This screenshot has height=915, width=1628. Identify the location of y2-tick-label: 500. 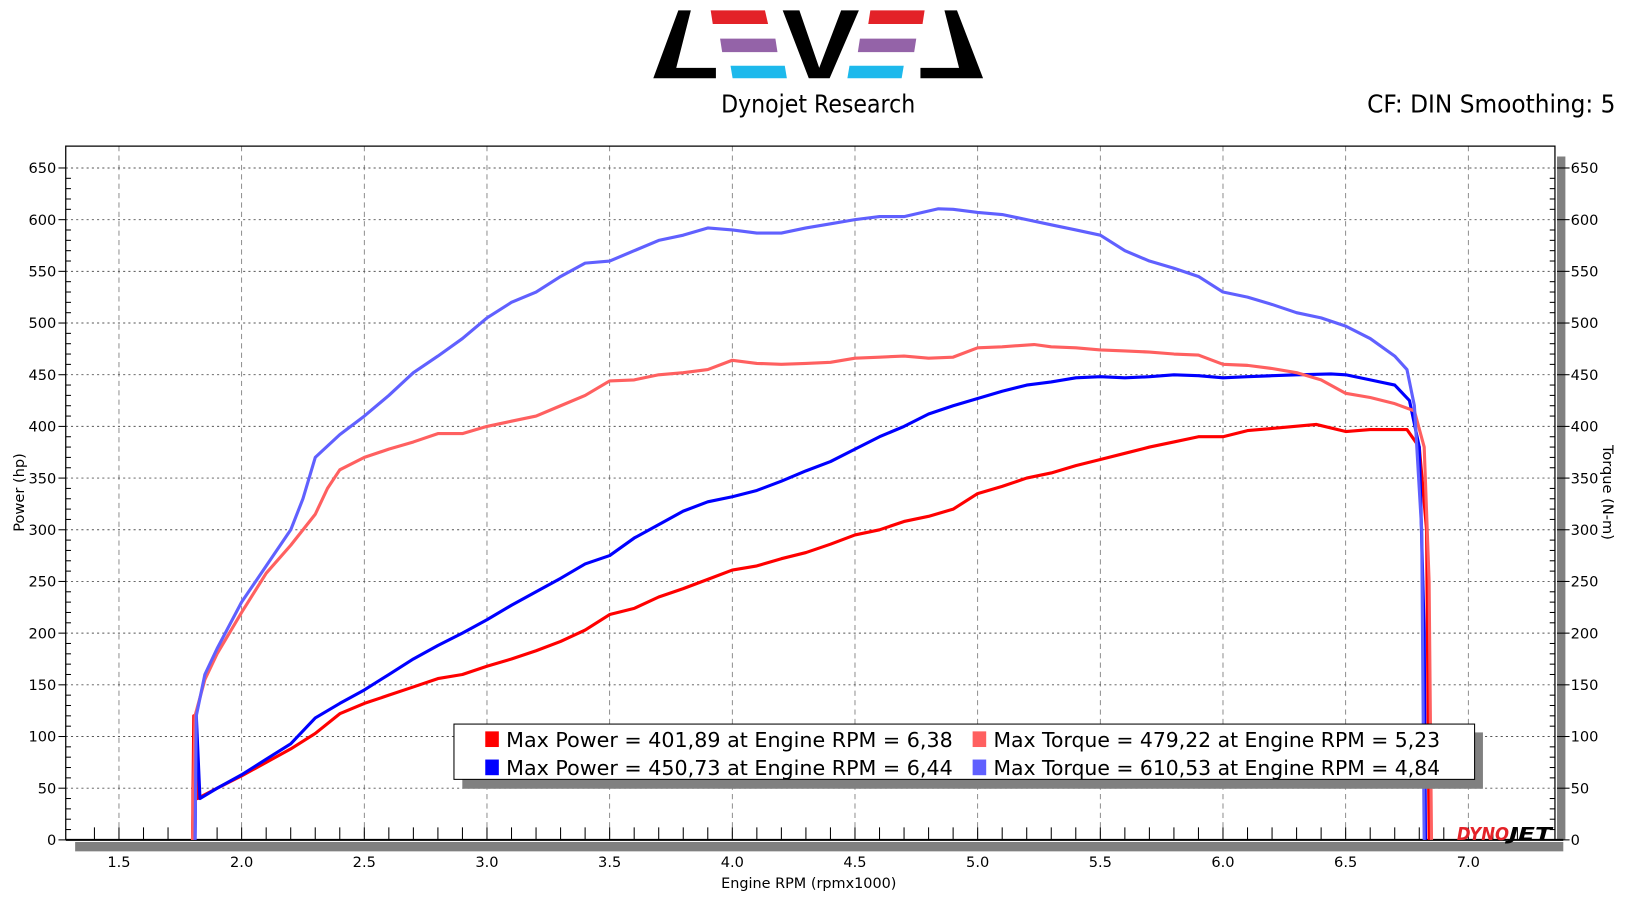
(1585, 323).